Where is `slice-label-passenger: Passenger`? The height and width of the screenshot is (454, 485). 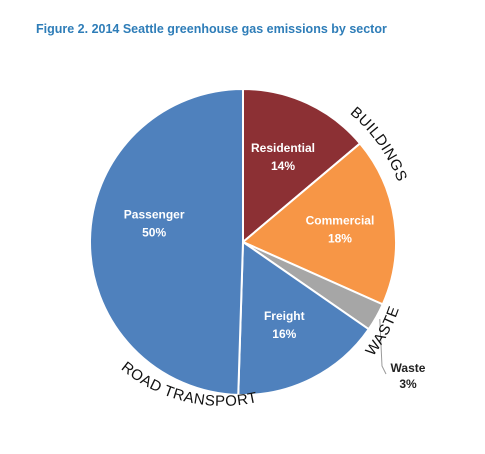 slice-label-passenger: Passenger is located at coordinates (154, 215).